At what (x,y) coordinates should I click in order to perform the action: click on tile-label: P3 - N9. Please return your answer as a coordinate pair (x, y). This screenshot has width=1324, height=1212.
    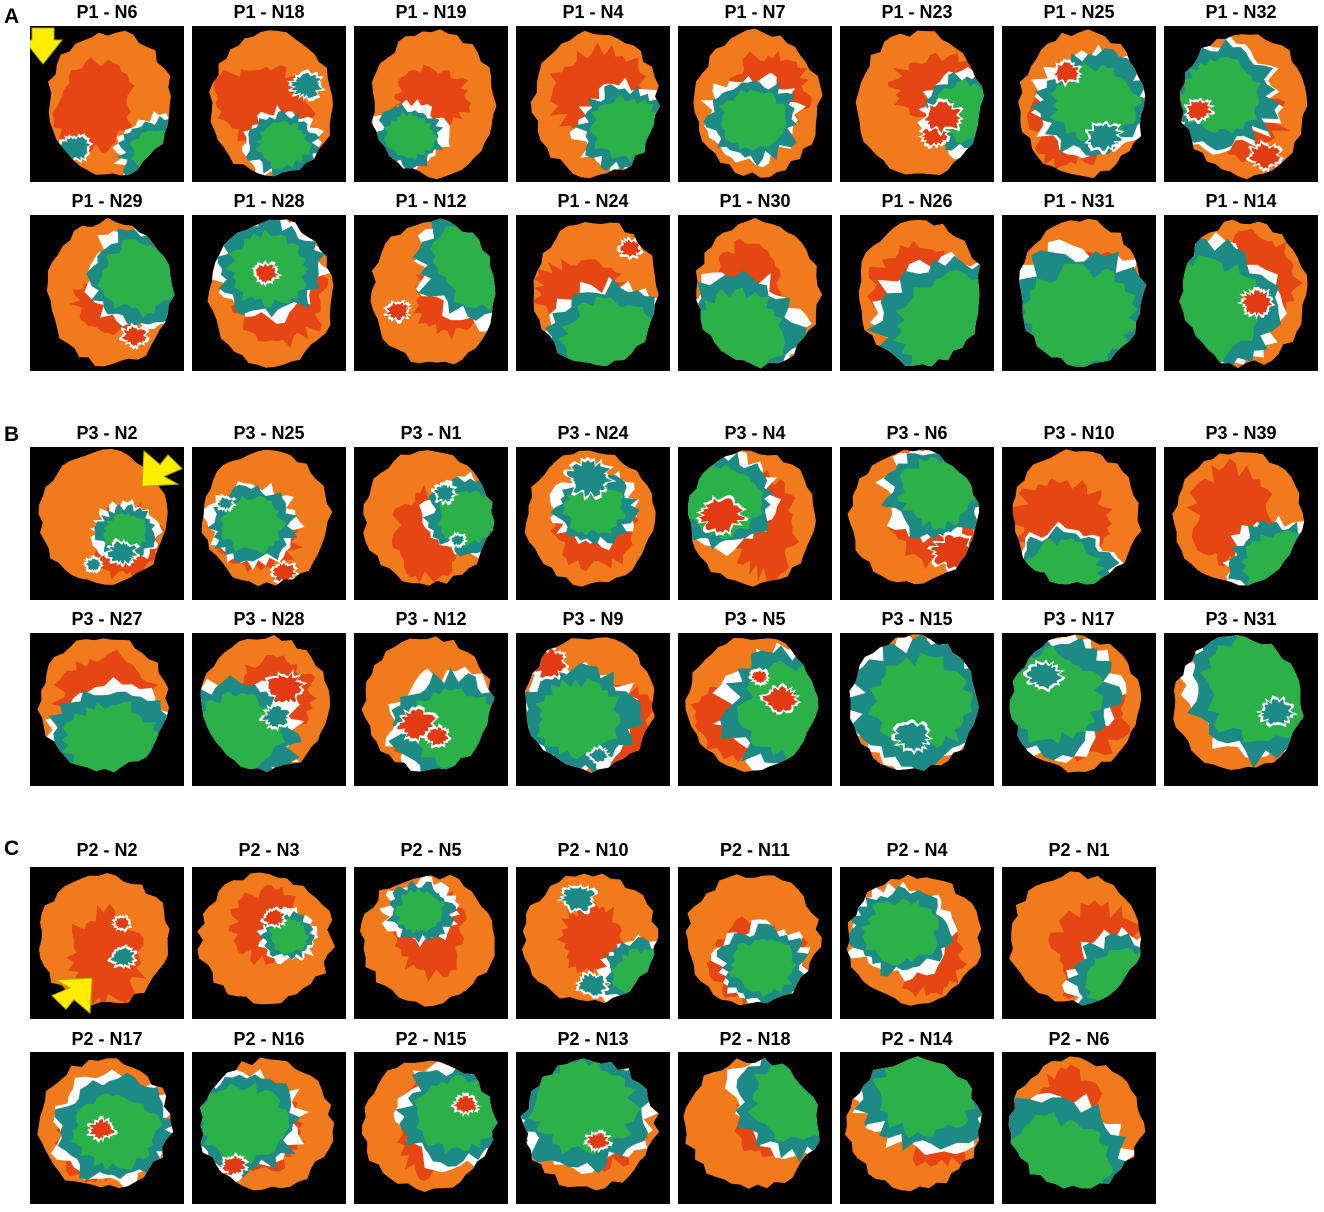
    Looking at the image, I should click on (593, 619).